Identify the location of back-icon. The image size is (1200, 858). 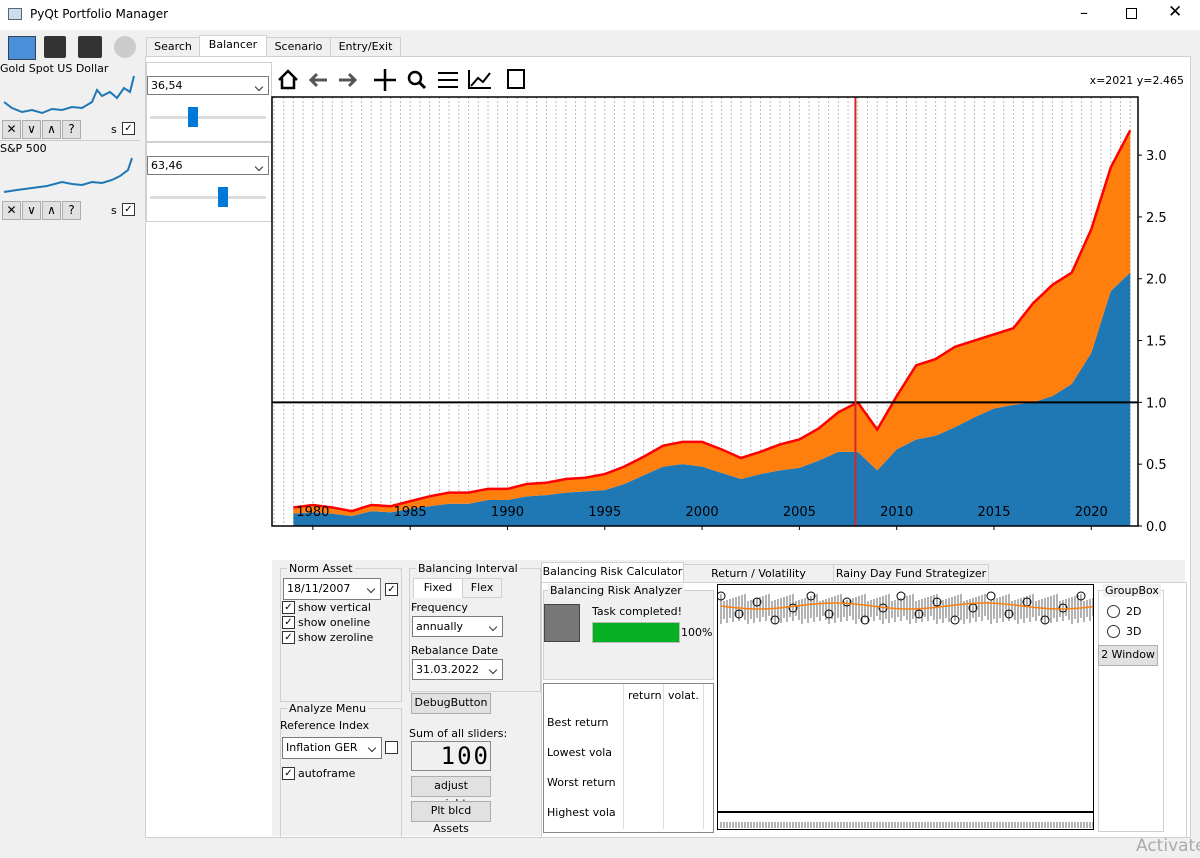
(317, 80).